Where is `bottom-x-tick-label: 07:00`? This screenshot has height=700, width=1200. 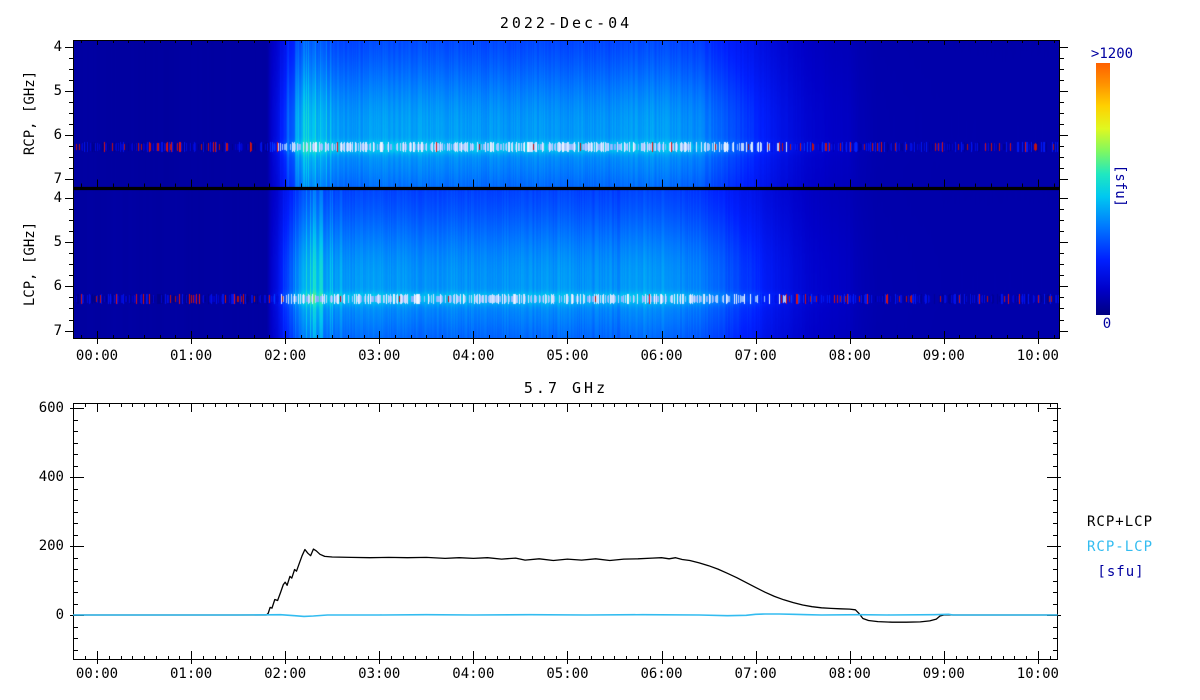
bottom-x-tick-label: 07:00 is located at coordinates (755, 674).